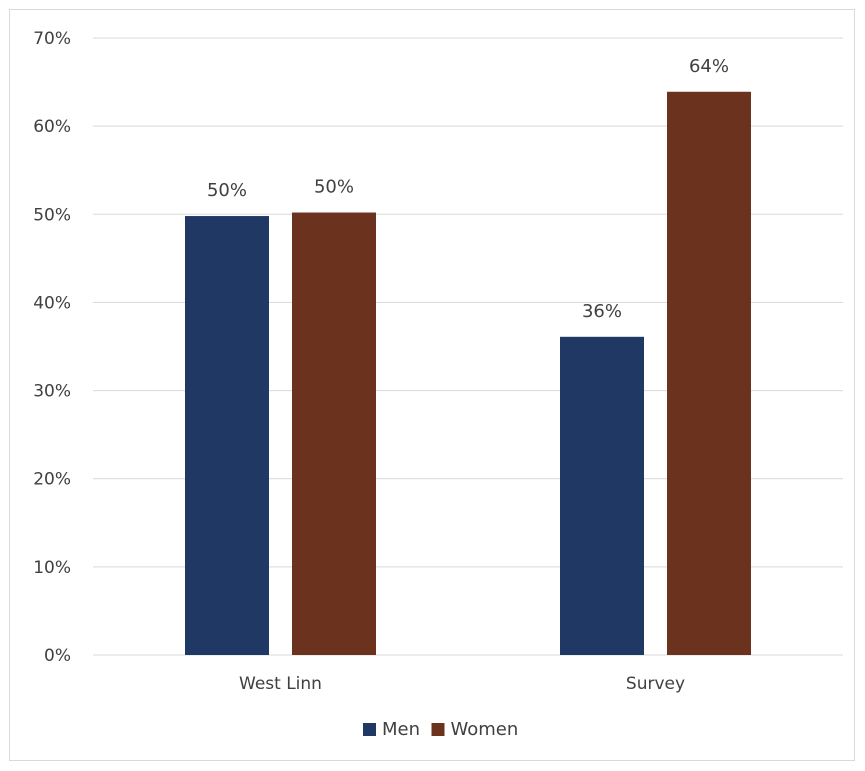  I want to click on y-tick-label: 0%, so click(57, 656).